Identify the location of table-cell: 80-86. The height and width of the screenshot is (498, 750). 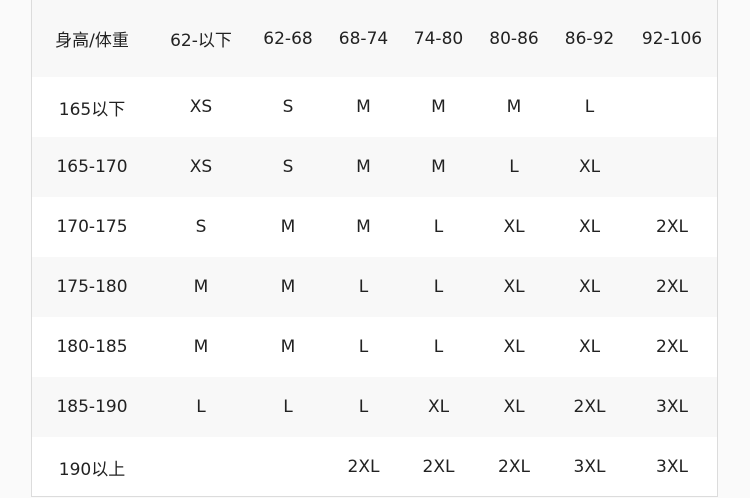
(514, 38).